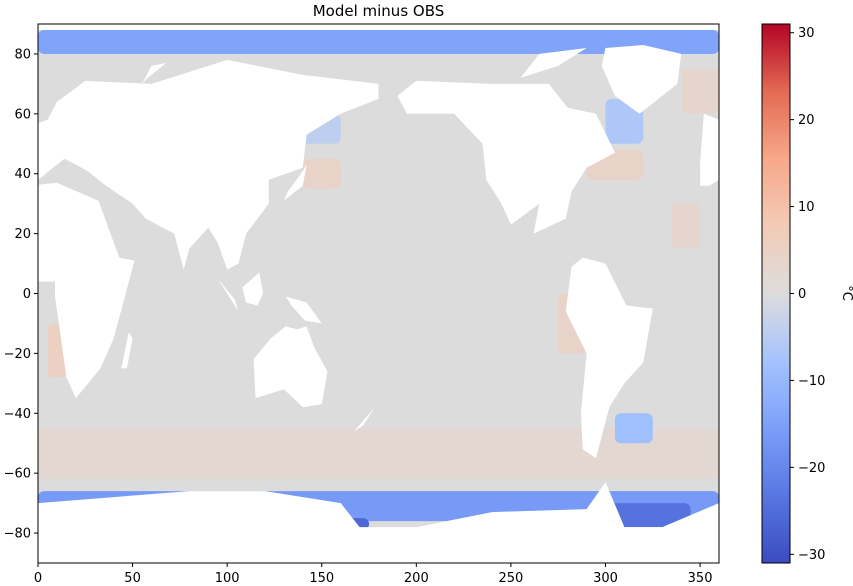 Image resolution: width=853 pixels, height=586 pixels. Describe the element at coordinates (811, 468) in the screenshot. I see `colorbar-tick-label: −20` at that location.